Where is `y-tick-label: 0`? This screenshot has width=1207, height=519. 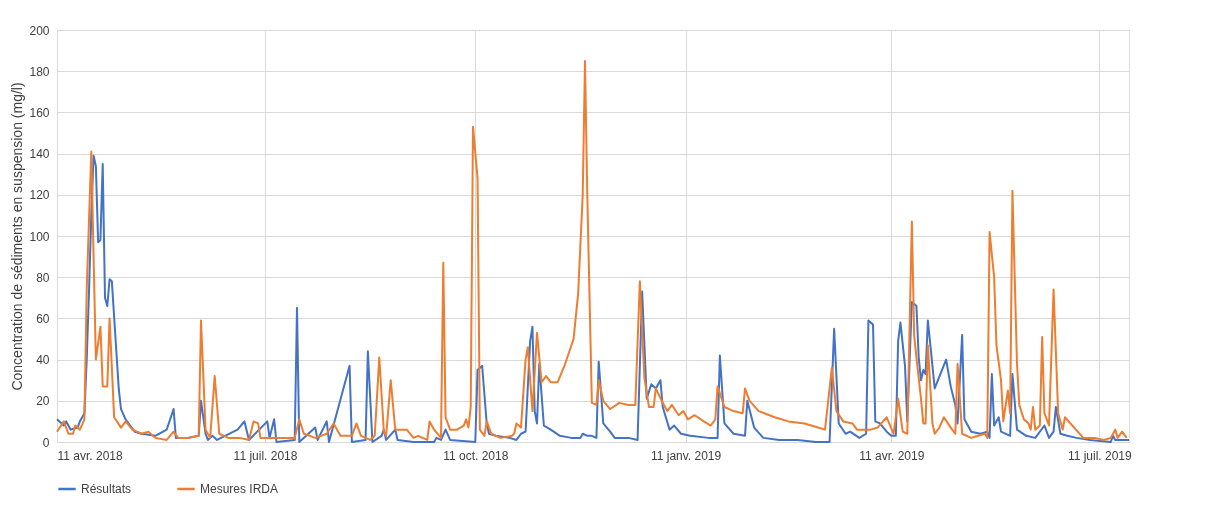
y-tick-label: 0 is located at coordinates (46, 442).